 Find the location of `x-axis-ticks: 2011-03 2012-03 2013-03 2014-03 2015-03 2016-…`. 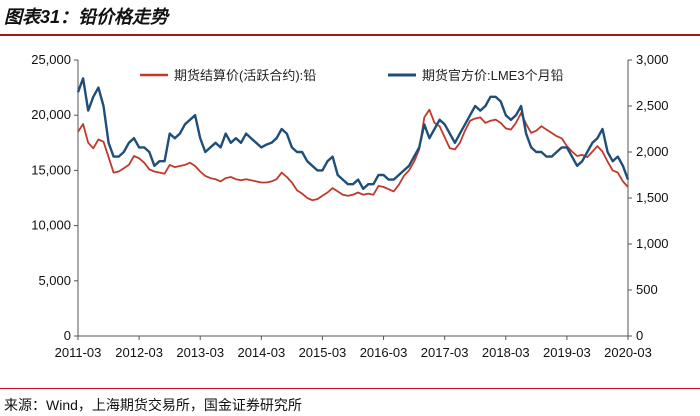

x-axis-ticks: 2011-03 2012-03 2013-03 2014-03 2015-03 2016-… is located at coordinates (353, 348).